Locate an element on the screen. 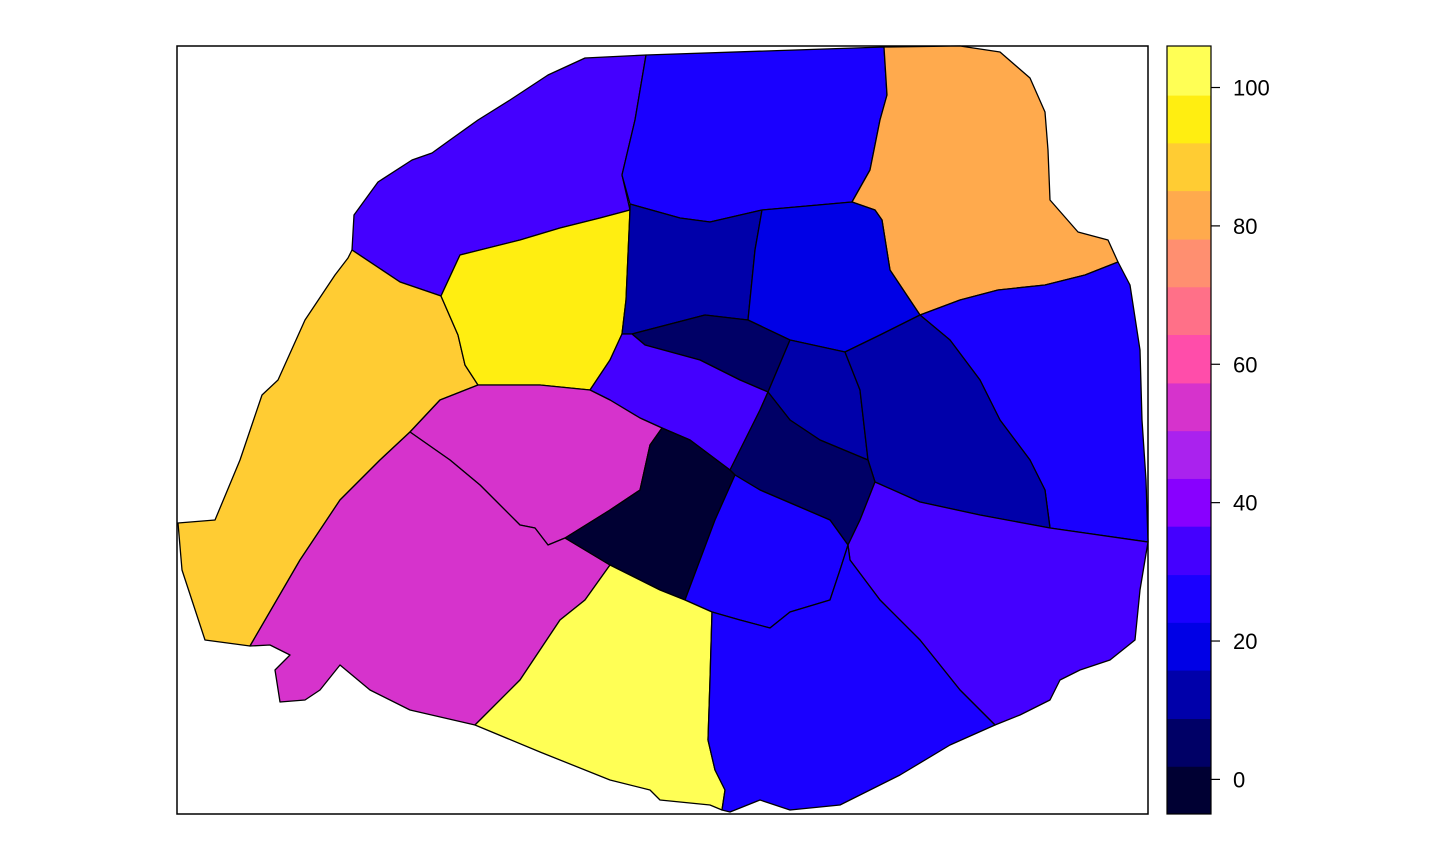 The width and height of the screenshot is (1440, 864). color-key-tick-label: 20 is located at coordinates (1245, 641).